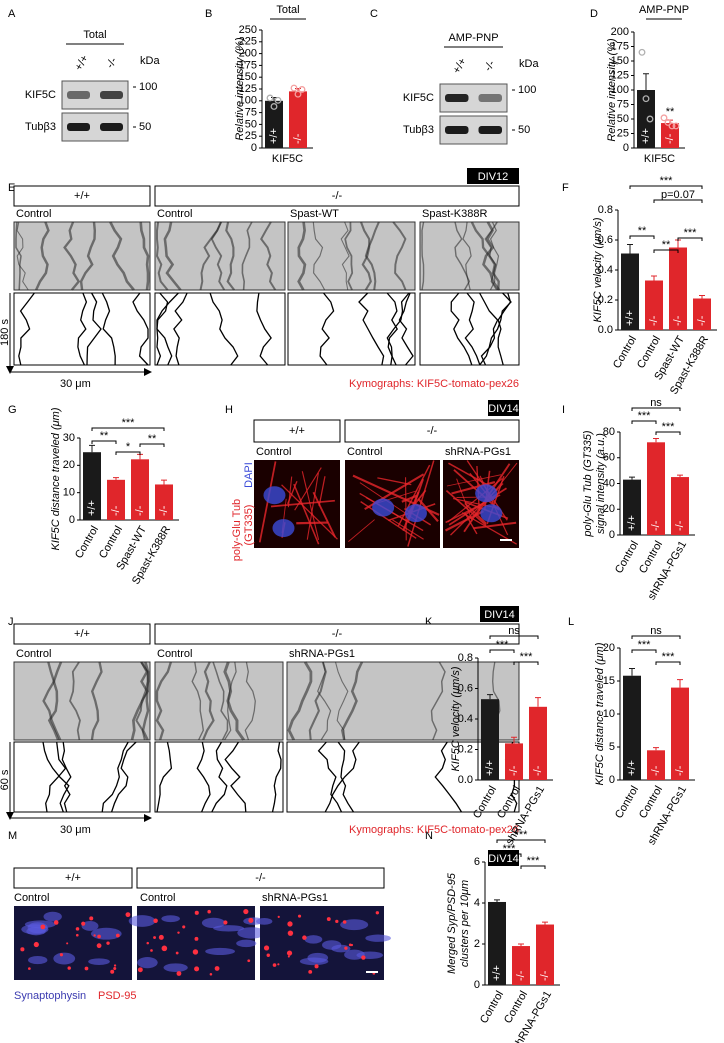  I want to click on significance: *, so click(128, 447).